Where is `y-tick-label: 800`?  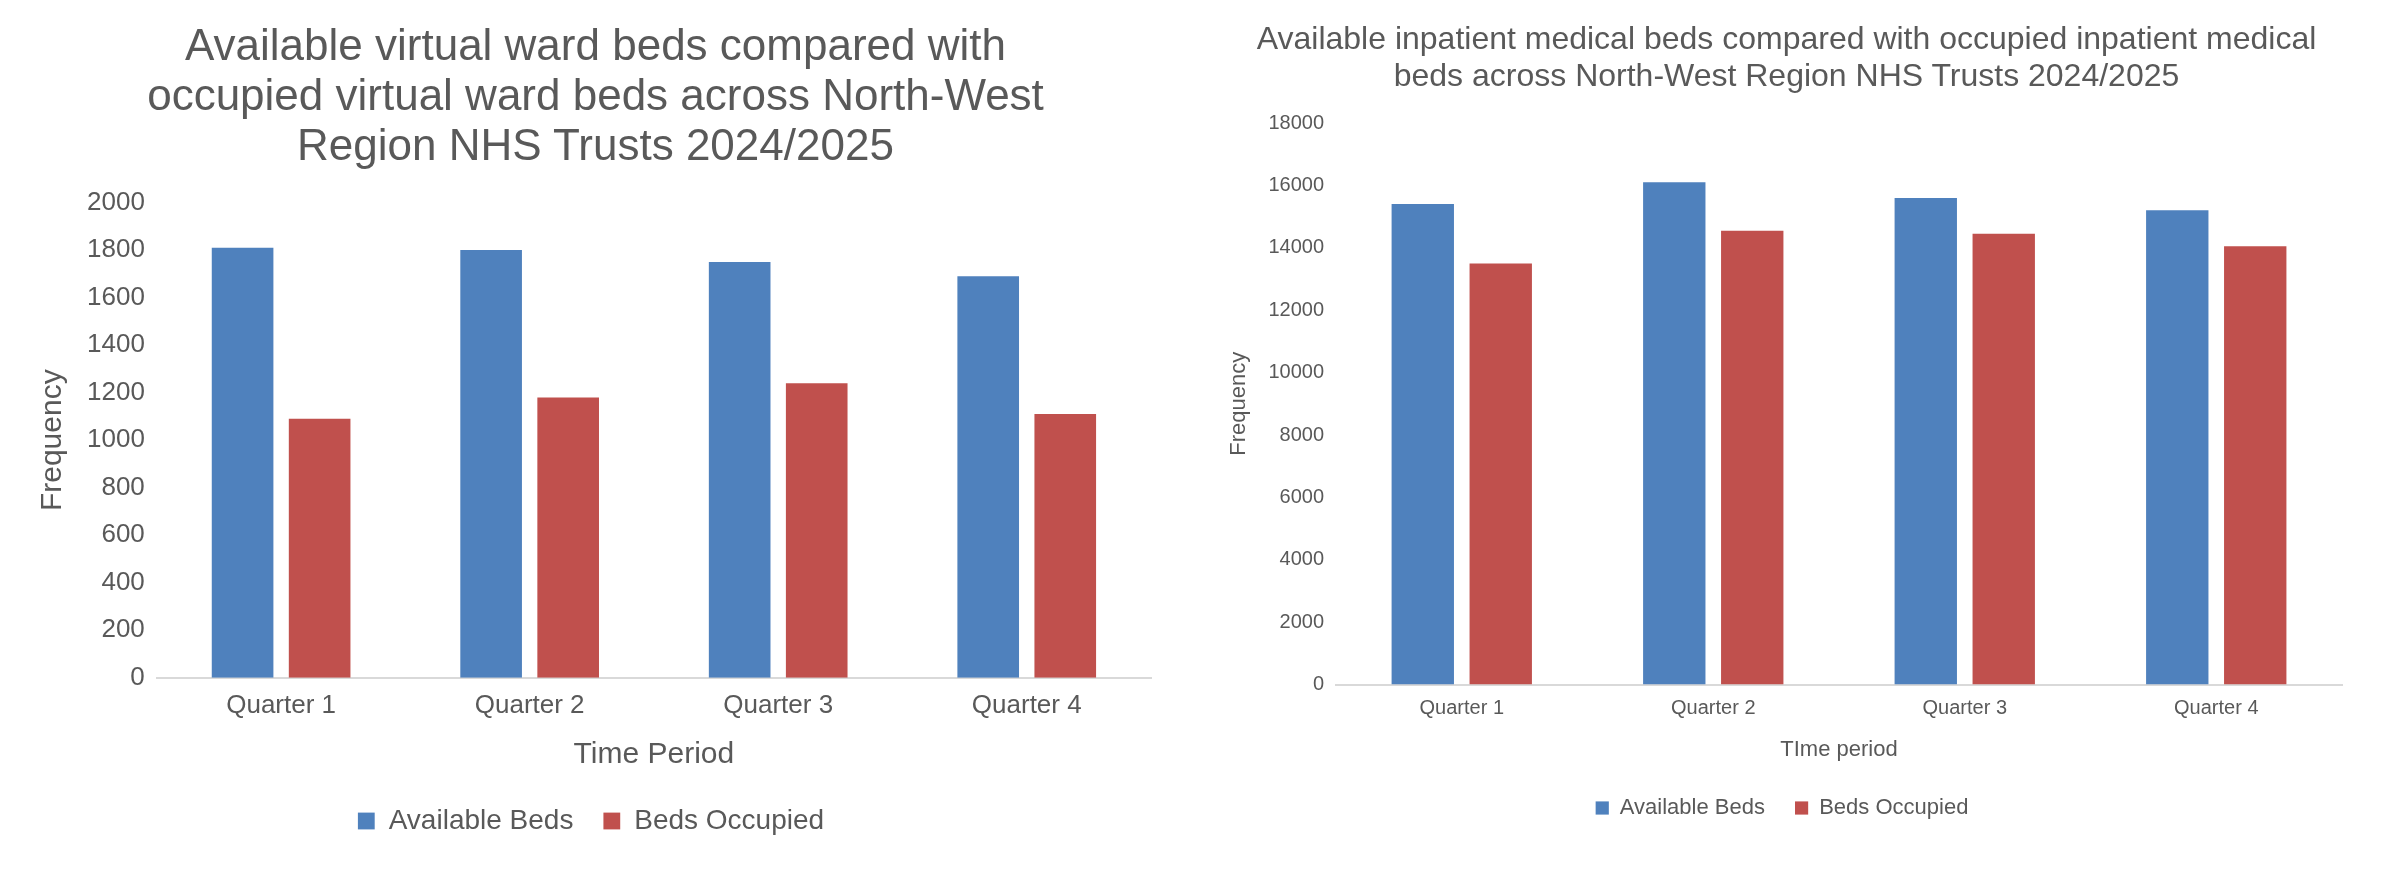 y-tick-label: 800 is located at coordinates (122, 485).